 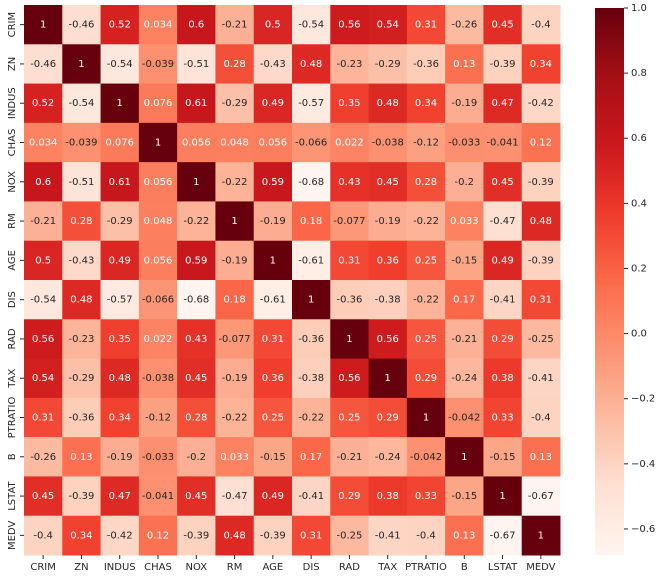 I want to click on cell-label: -0.54, so click(x=120, y=64).